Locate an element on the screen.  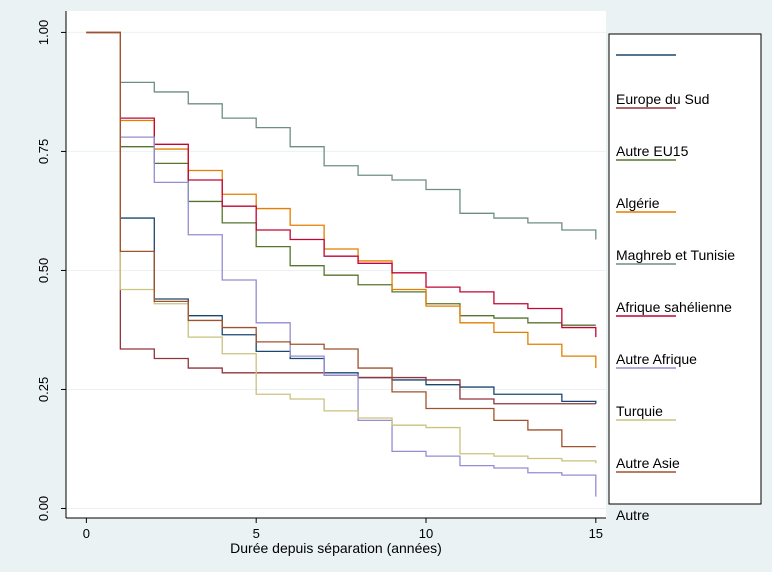
y-tick-label: 0.75 is located at coordinates (43, 151).